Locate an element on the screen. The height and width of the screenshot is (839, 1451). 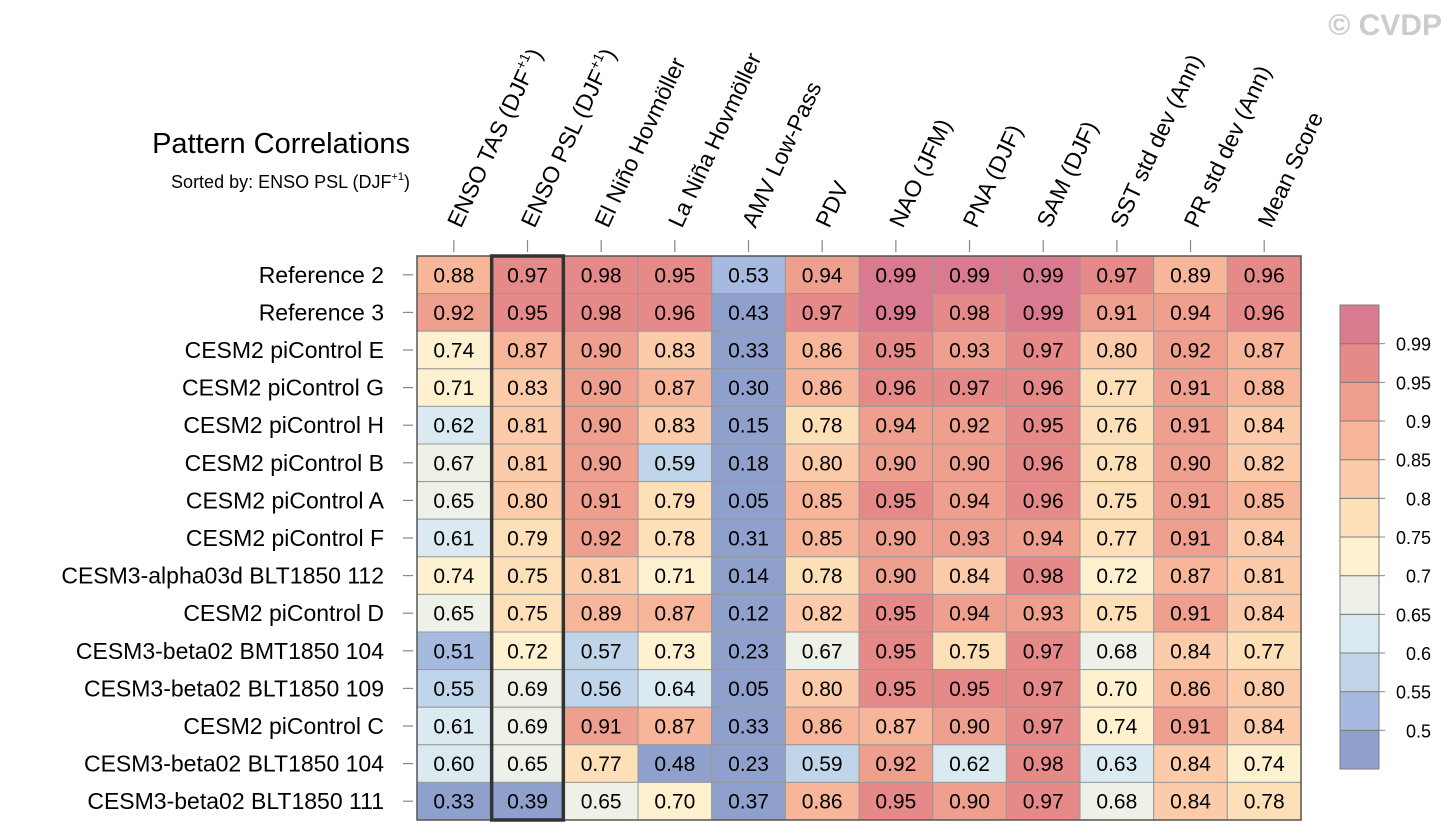
cell-value-label: 0.63 is located at coordinates (1116, 764).